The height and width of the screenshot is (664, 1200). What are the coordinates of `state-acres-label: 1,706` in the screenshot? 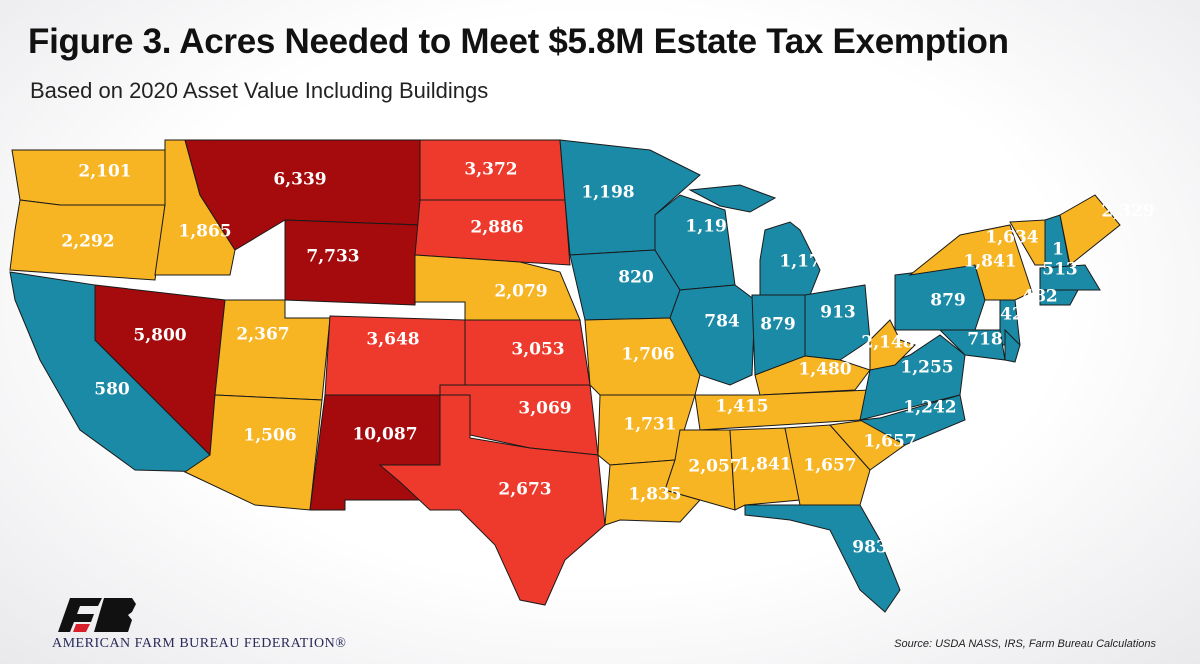 It's located at (647, 355).